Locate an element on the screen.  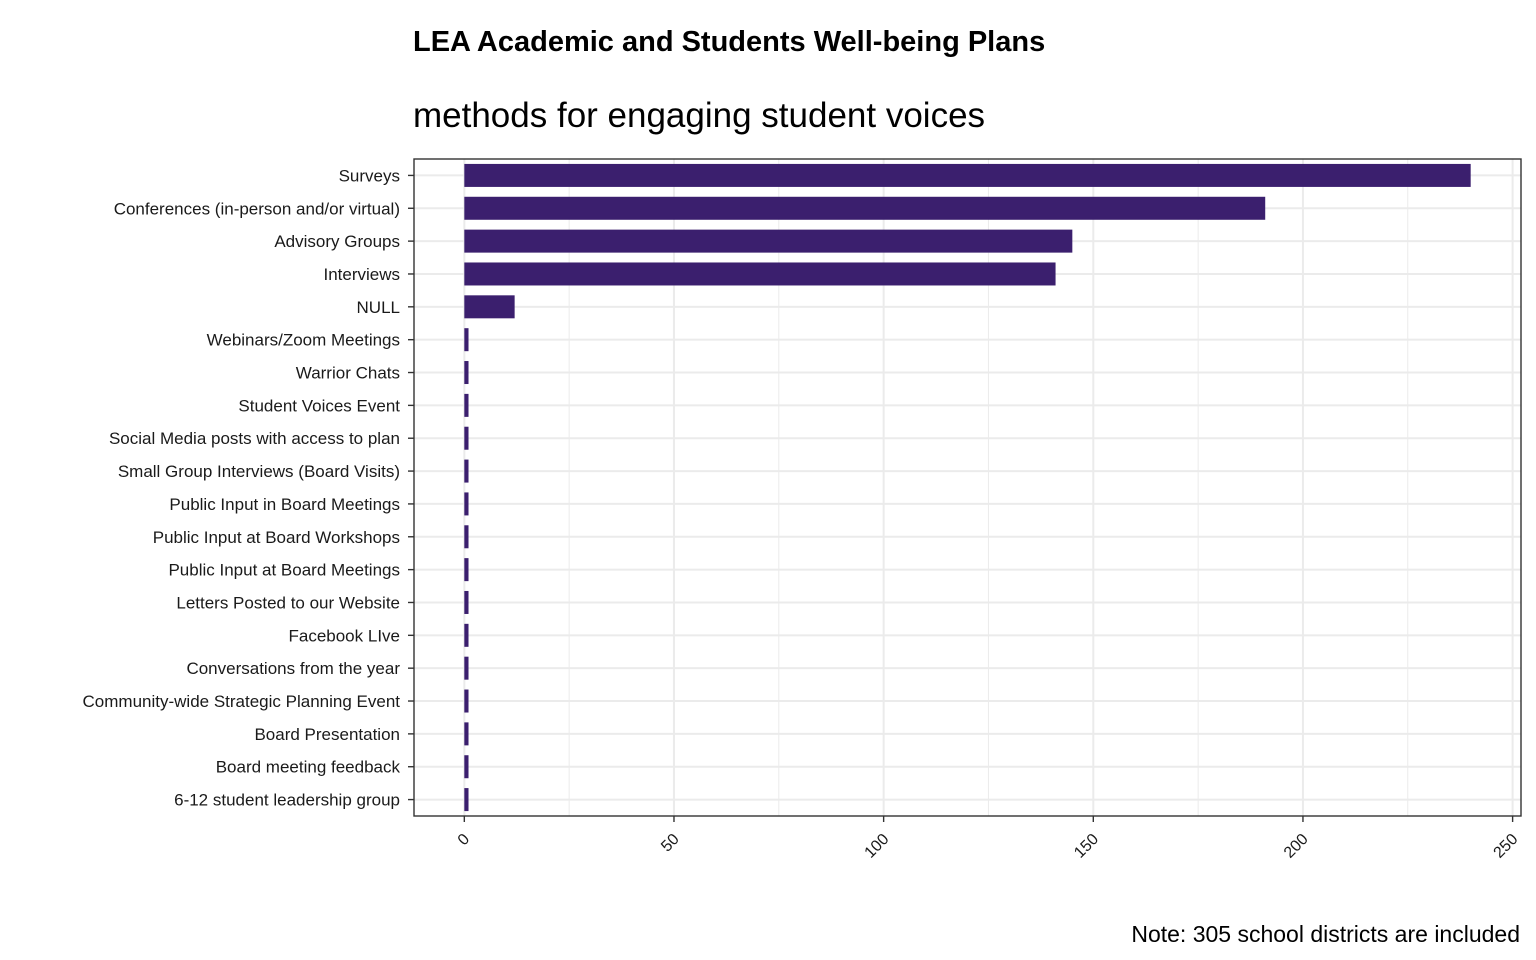
y-tick-label: Board meeting feedback is located at coordinates (308, 767).